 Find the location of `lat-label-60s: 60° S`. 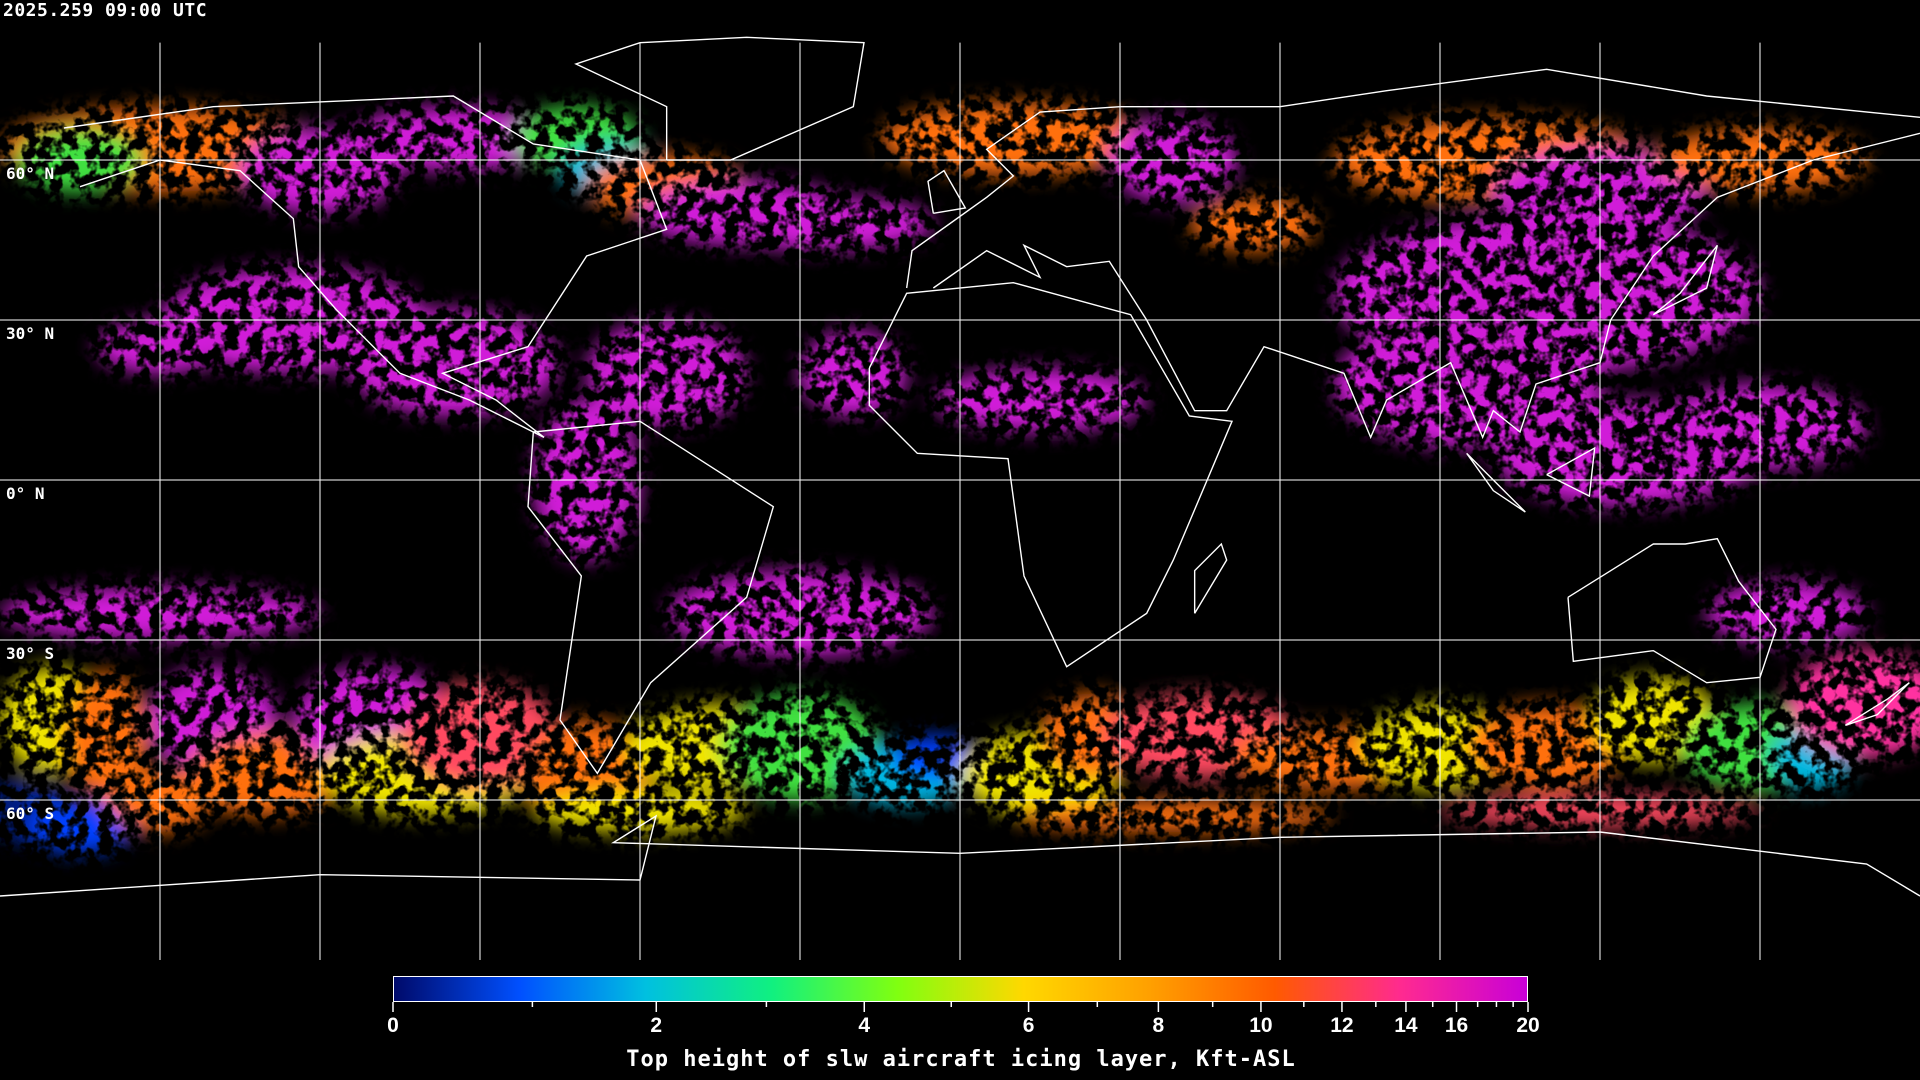

lat-label-60s: 60° S is located at coordinates (30, 813).